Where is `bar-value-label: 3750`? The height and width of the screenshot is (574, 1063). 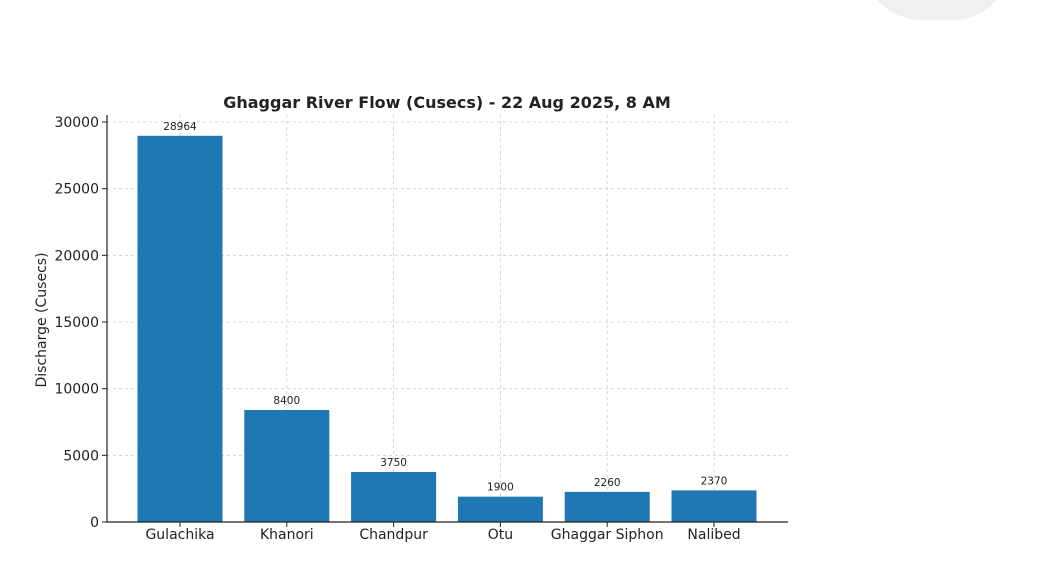 bar-value-label: 3750 is located at coordinates (393, 463).